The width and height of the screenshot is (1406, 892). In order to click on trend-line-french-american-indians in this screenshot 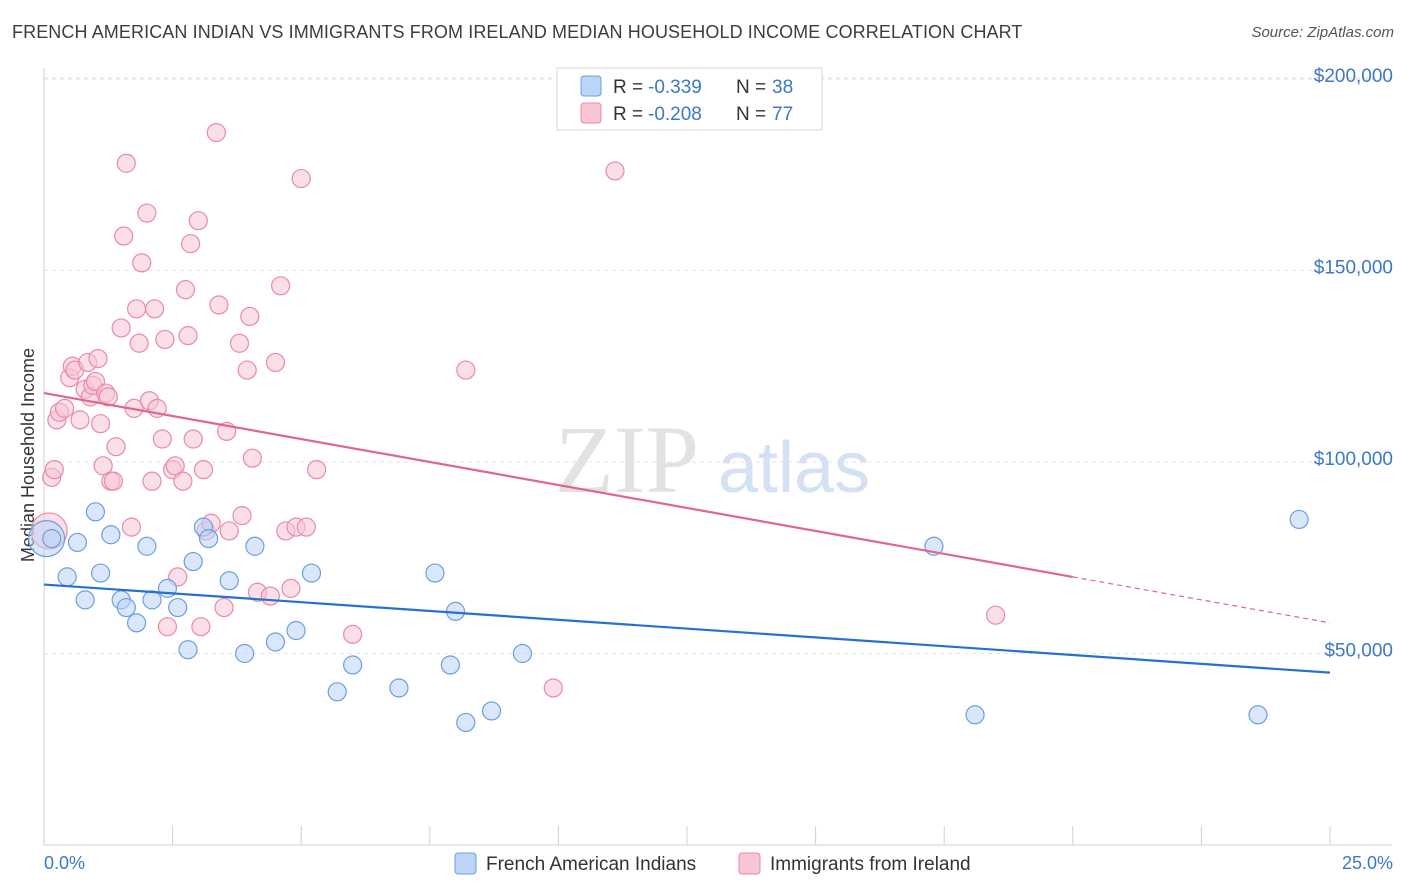, I will do `click(687, 628)`.